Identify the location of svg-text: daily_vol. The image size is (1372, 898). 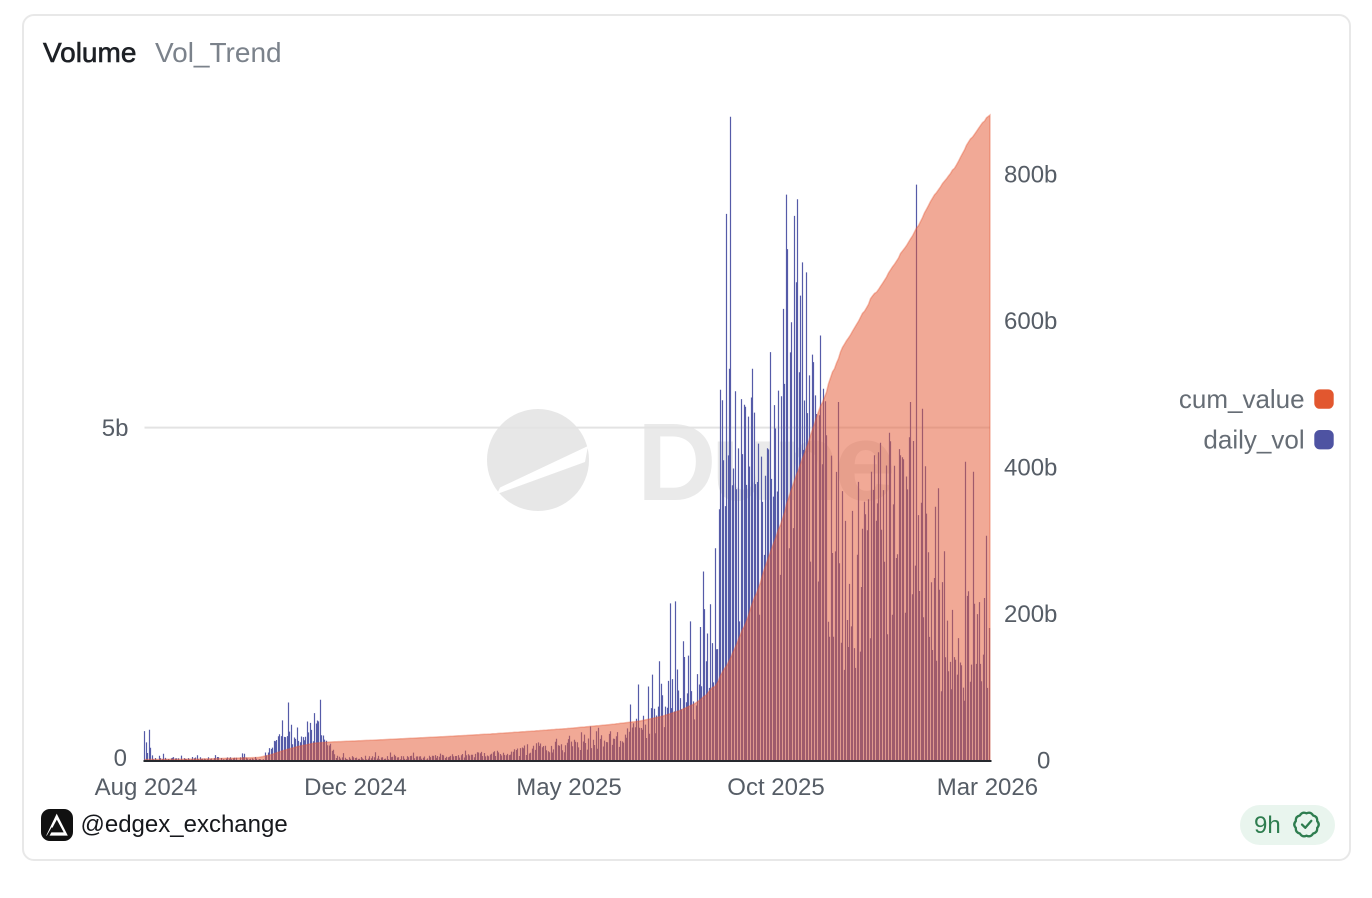
(1253, 440).